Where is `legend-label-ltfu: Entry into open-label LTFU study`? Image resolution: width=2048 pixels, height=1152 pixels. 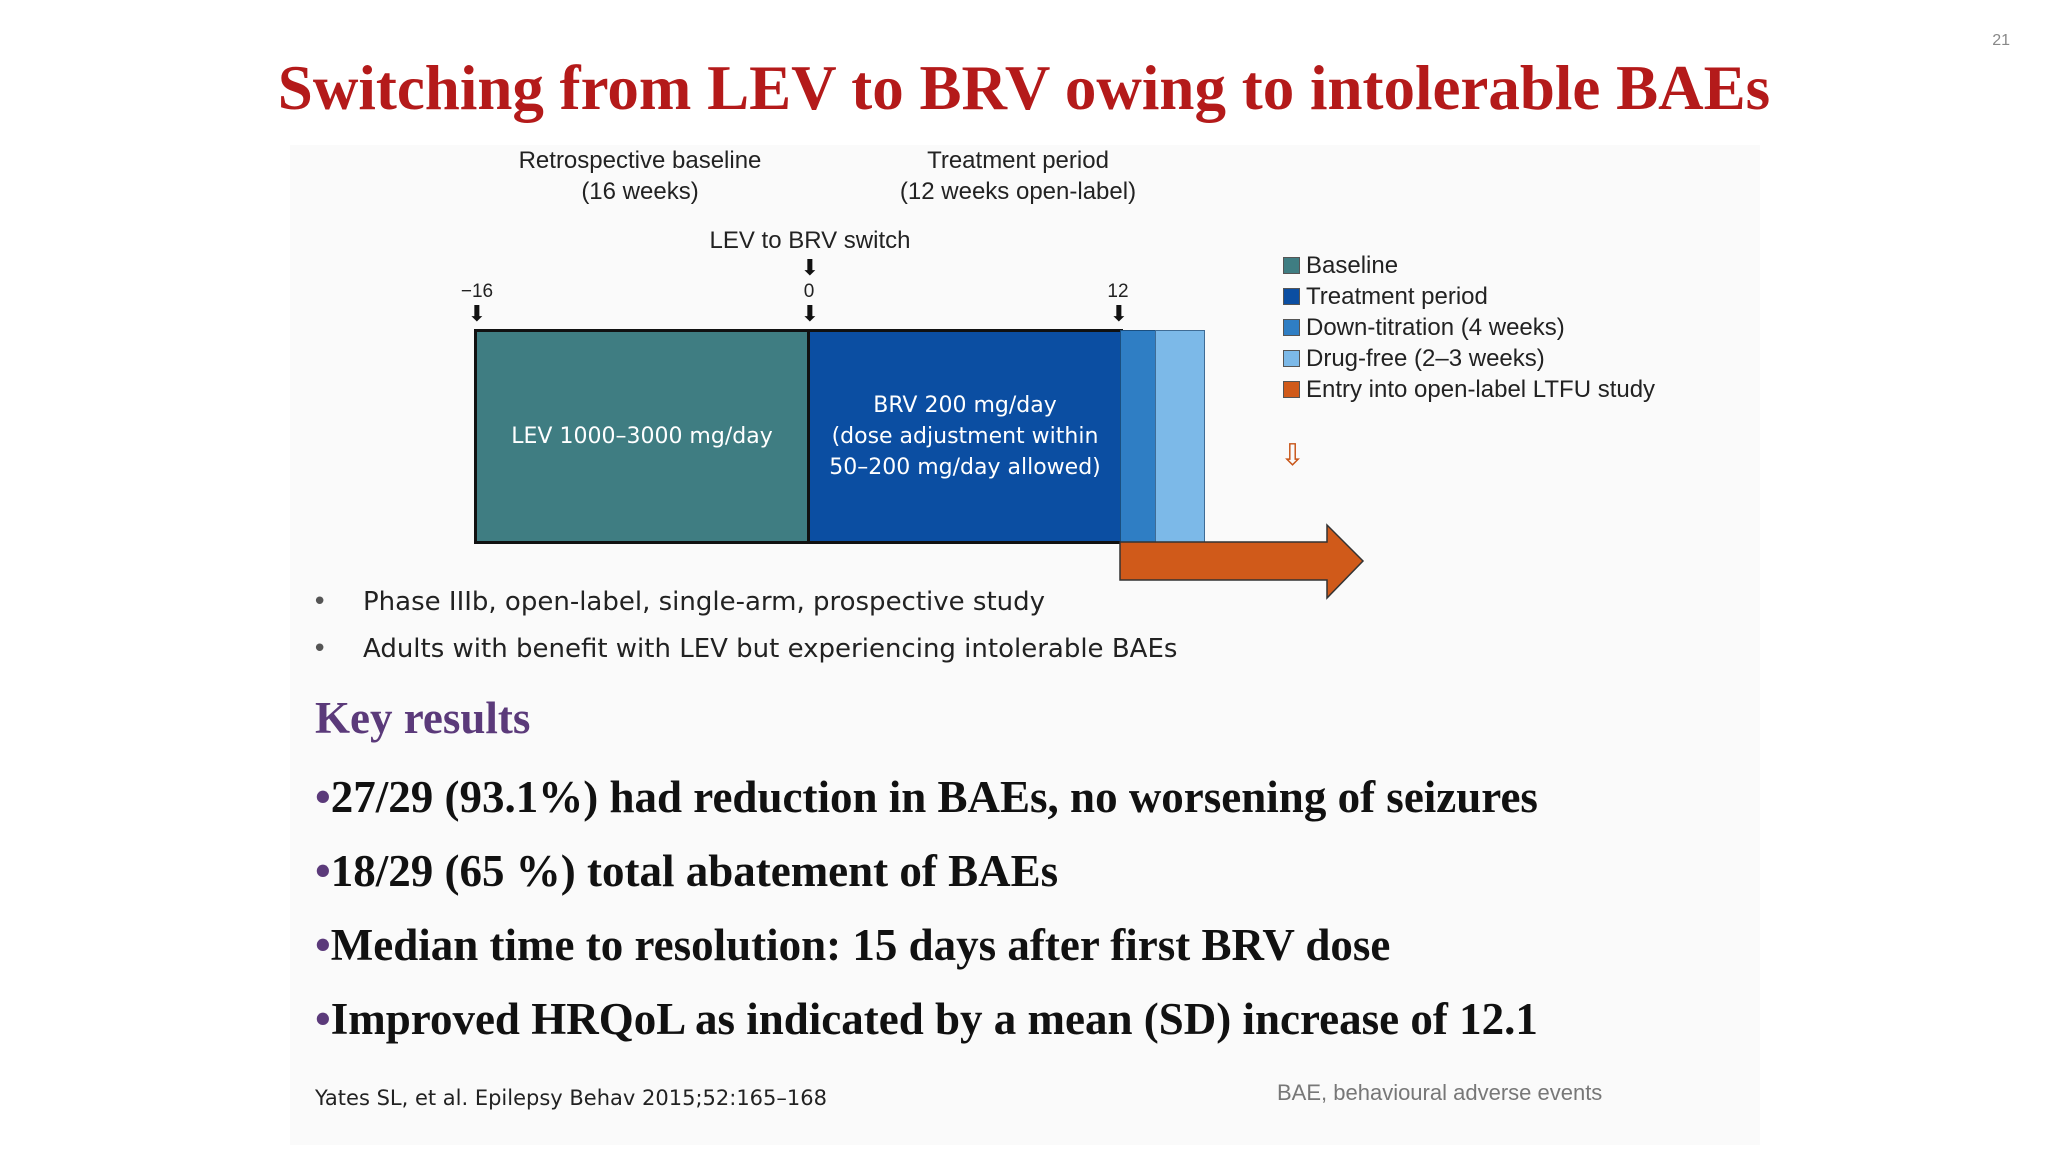 legend-label-ltfu: Entry into open-label LTFU study is located at coordinates (1481, 389).